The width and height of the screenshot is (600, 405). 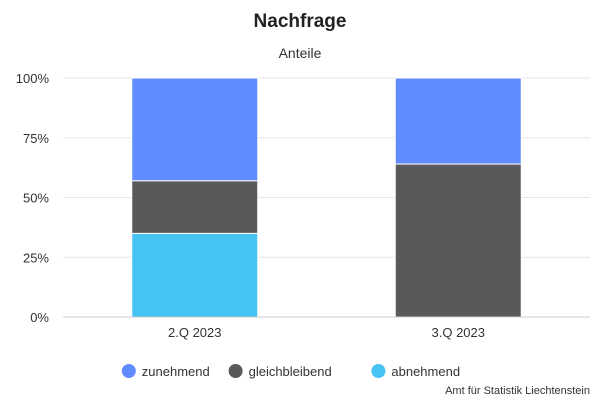 I want to click on legend-label: zunehmend, so click(x=176, y=371).